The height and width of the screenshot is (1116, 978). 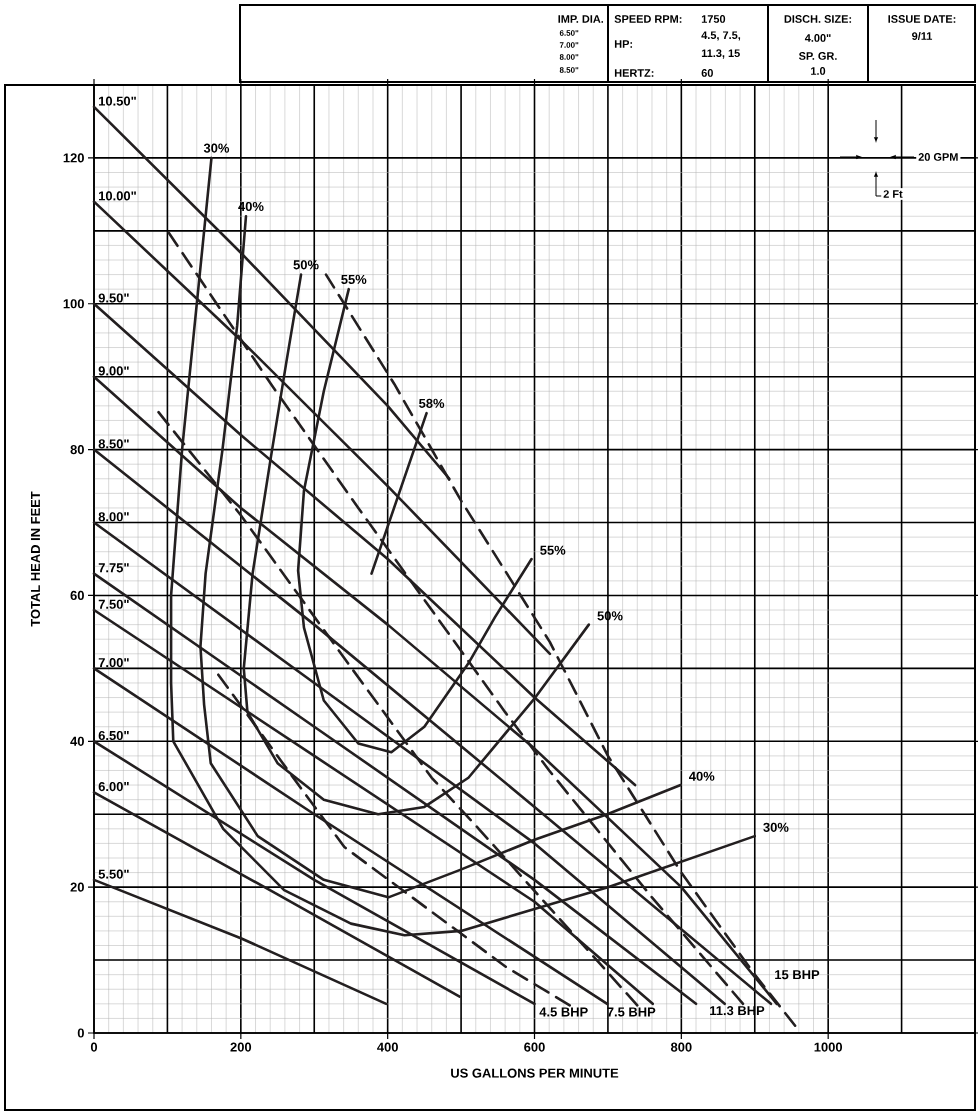 What do you see at coordinates (817, 56) in the screenshot?
I see `text: SP. GR.` at bounding box center [817, 56].